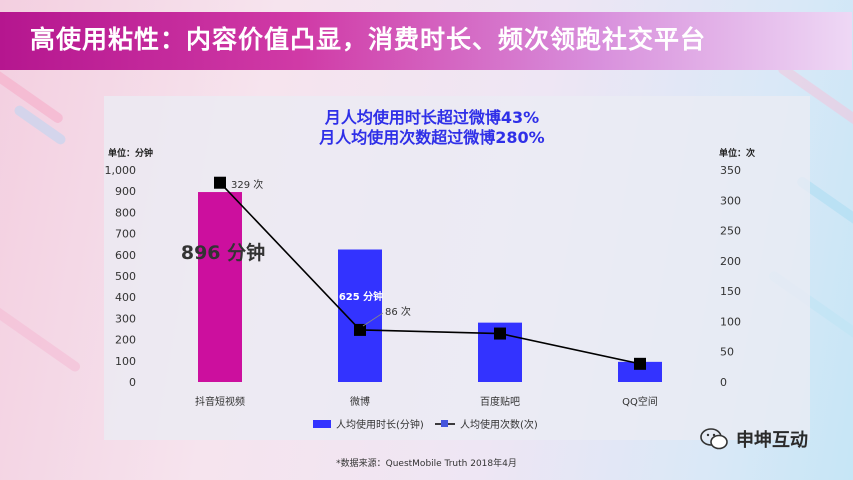 This screenshot has height=480, width=853. Describe the element at coordinates (730, 261) in the screenshot. I see `right-axis-tick-label: 200` at that location.